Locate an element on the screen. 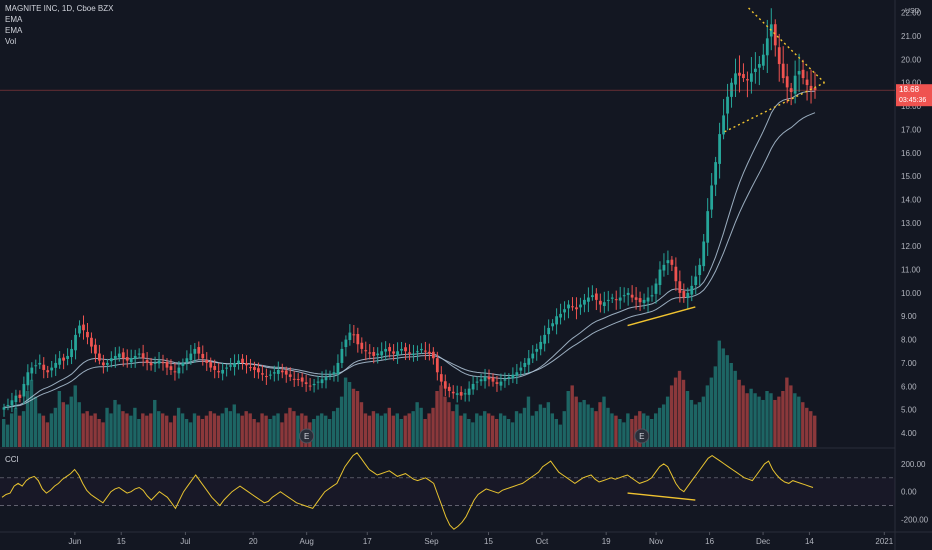 This screenshot has height=550, width=932. volume-indicator-label: Vol is located at coordinates (11, 41).